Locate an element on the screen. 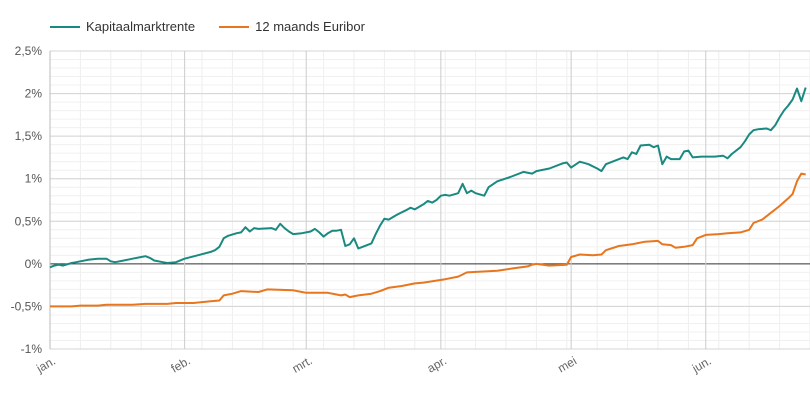 The image size is (810, 405). legend-swatch-kapitaalmarktrente is located at coordinates (65, 26).